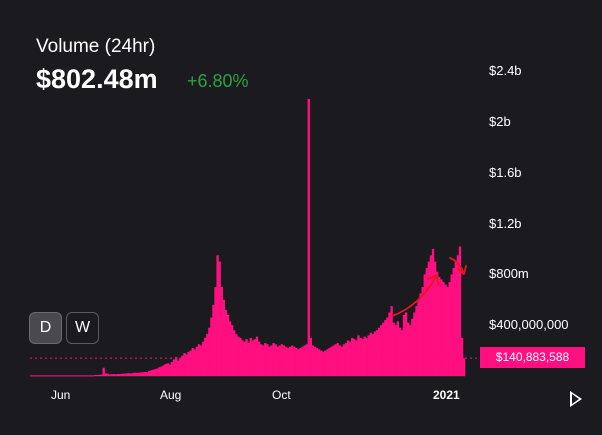  Describe the element at coordinates (446, 395) in the screenshot. I see `x-tick-label: 2021` at that location.